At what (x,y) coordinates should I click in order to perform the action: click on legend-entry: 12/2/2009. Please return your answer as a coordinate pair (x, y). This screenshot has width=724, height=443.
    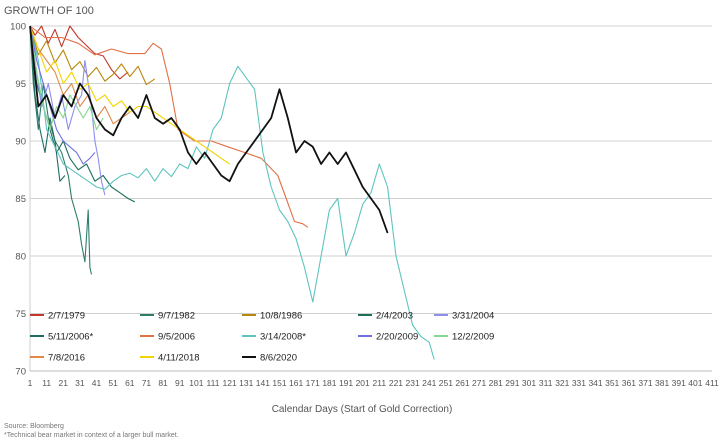
    Looking at the image, I should click on (464, 337).